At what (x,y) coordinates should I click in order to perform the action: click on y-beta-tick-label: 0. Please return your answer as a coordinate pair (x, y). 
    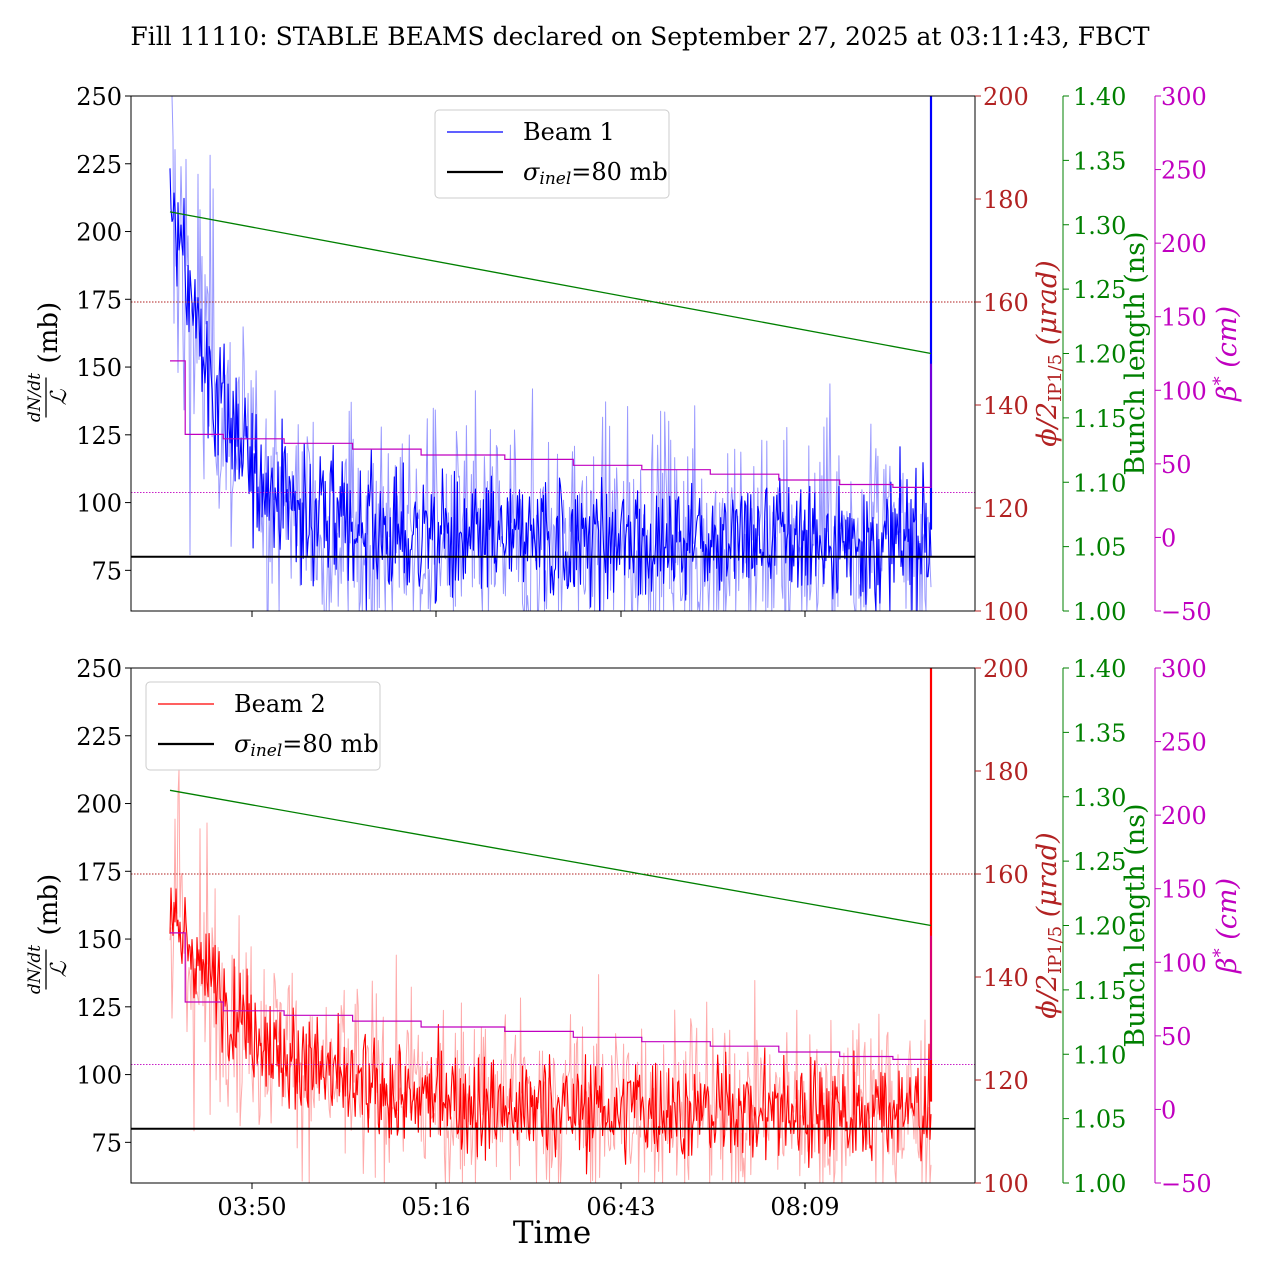
    Looking at the image, I should click on (1168, 538).